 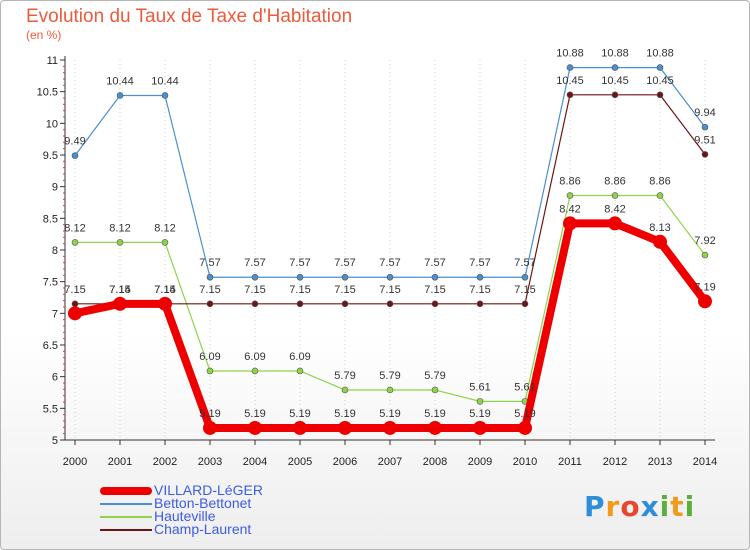 What do you see at coordinates (50, 219) in the screenshot?
I see `y-tick-label: 8.5` at bounding box center [50, 219].